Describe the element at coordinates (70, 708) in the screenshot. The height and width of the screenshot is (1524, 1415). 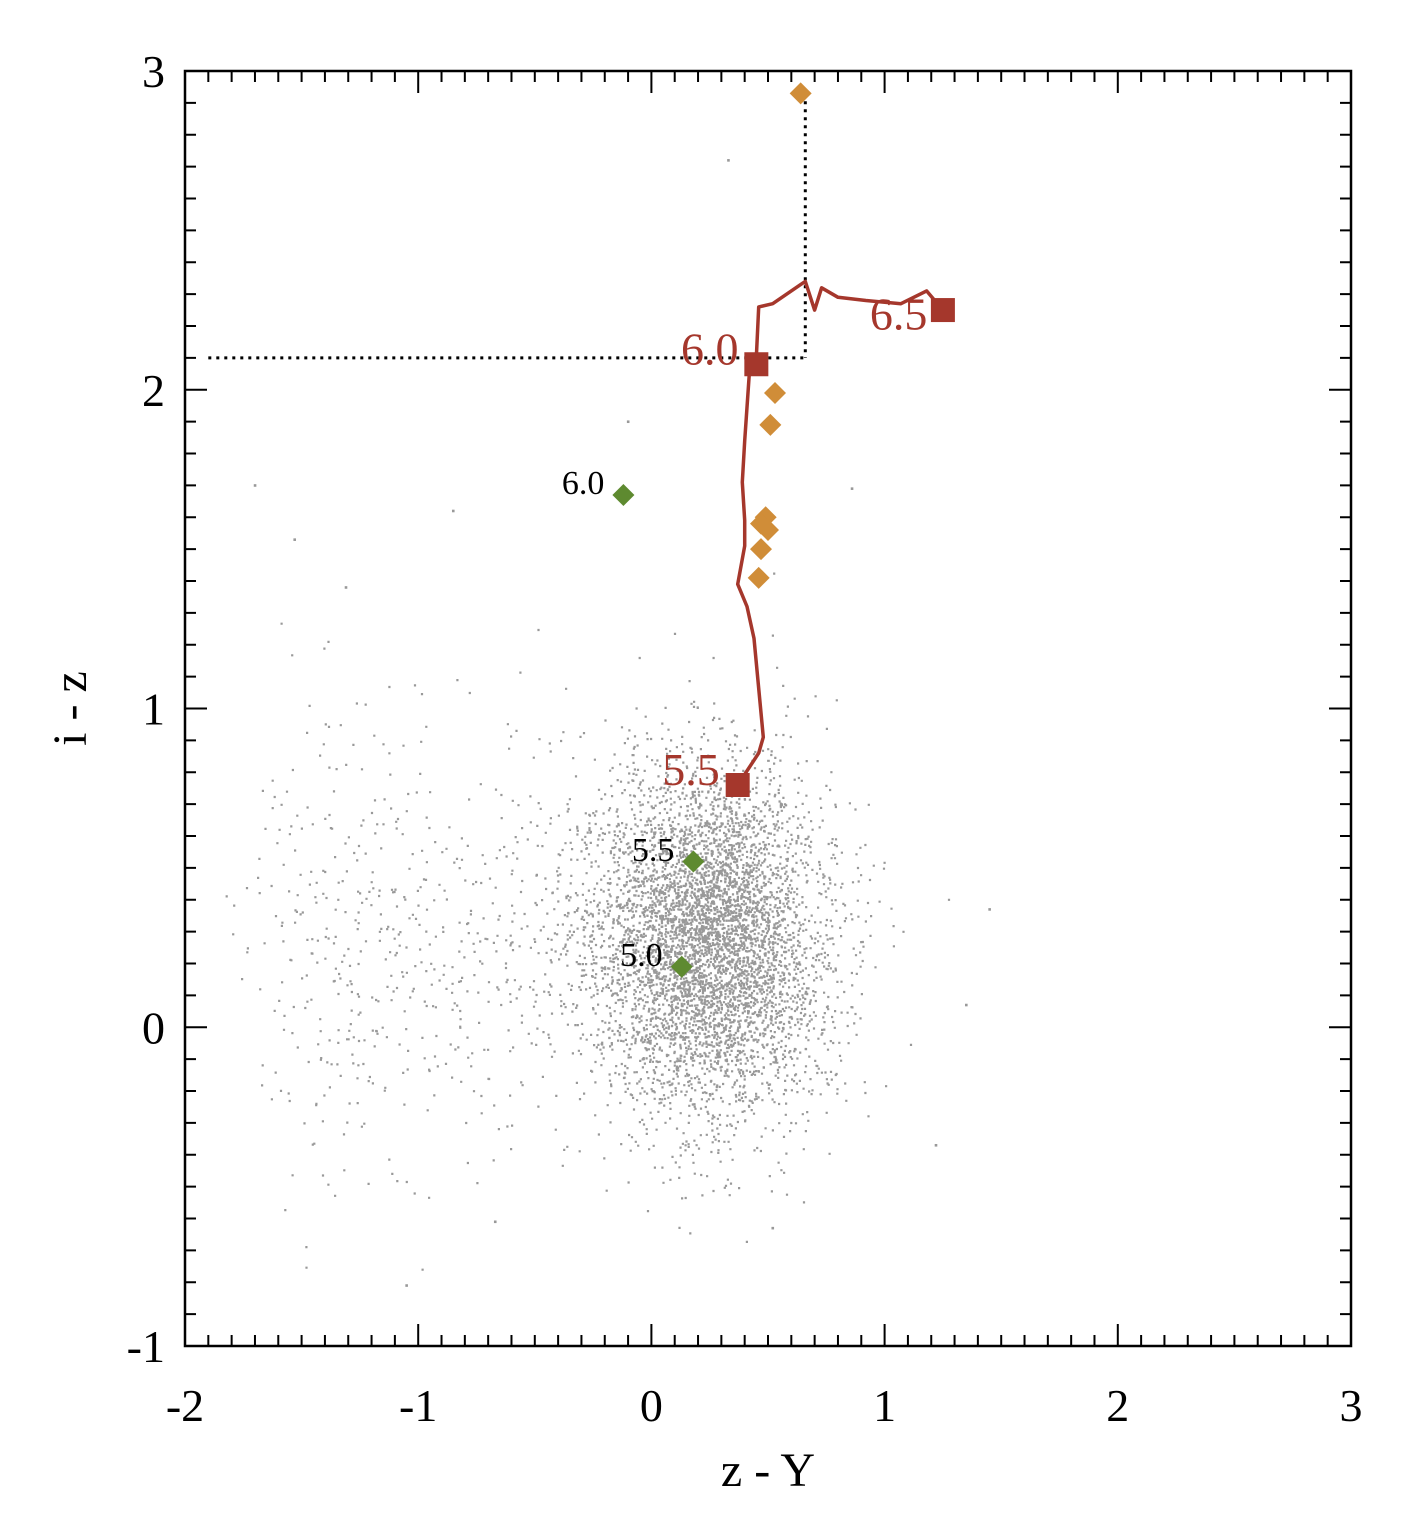
I see `y-axis-label: i - z` at that location.